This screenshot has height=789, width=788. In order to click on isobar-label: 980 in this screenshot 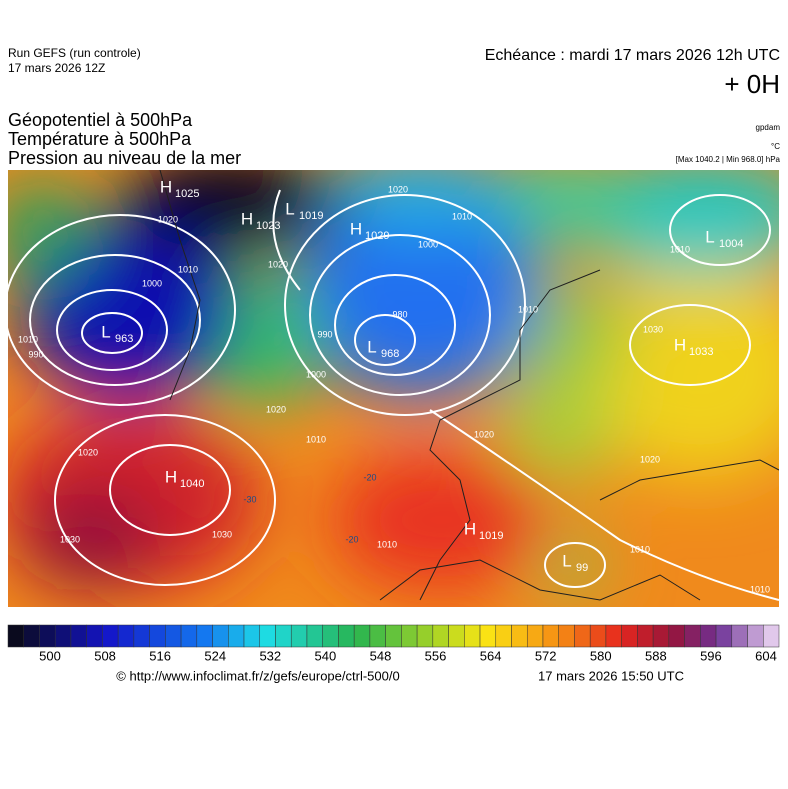, I will do `click(399, 314)`.